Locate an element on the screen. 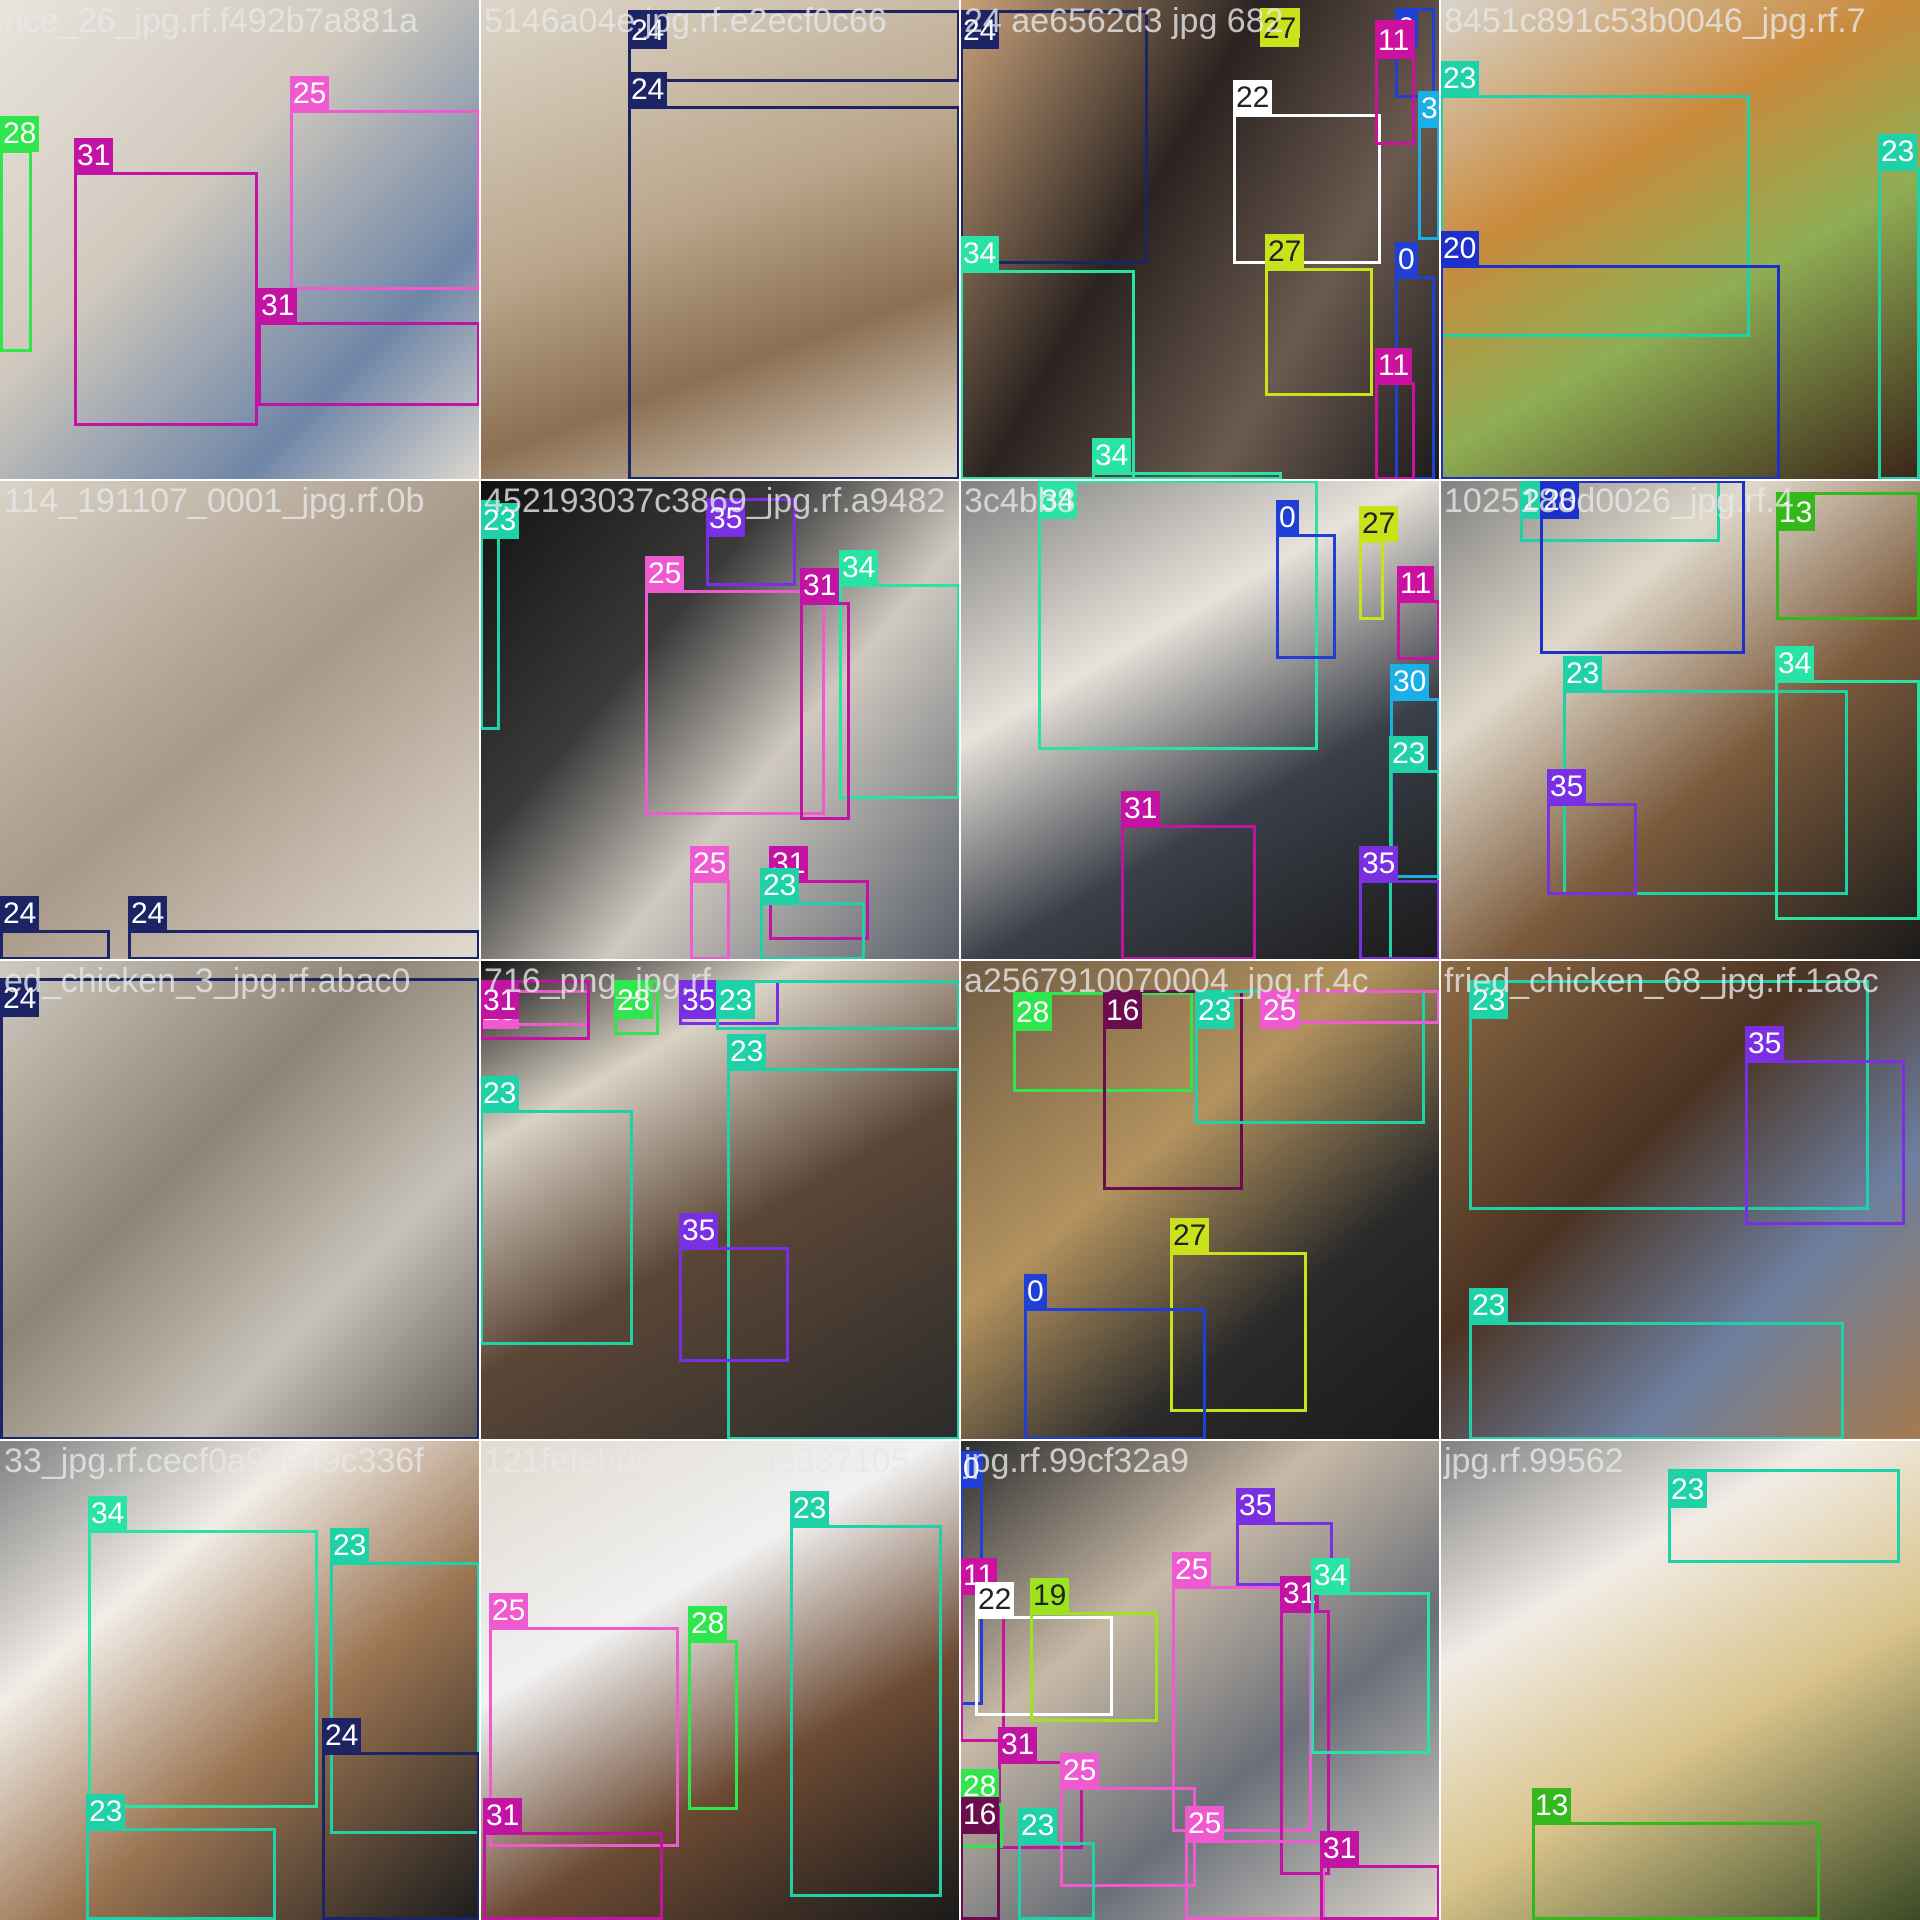  tile-filename: 114_191107_0001_jpg.rf.0b is located at coordinates (214, 501).